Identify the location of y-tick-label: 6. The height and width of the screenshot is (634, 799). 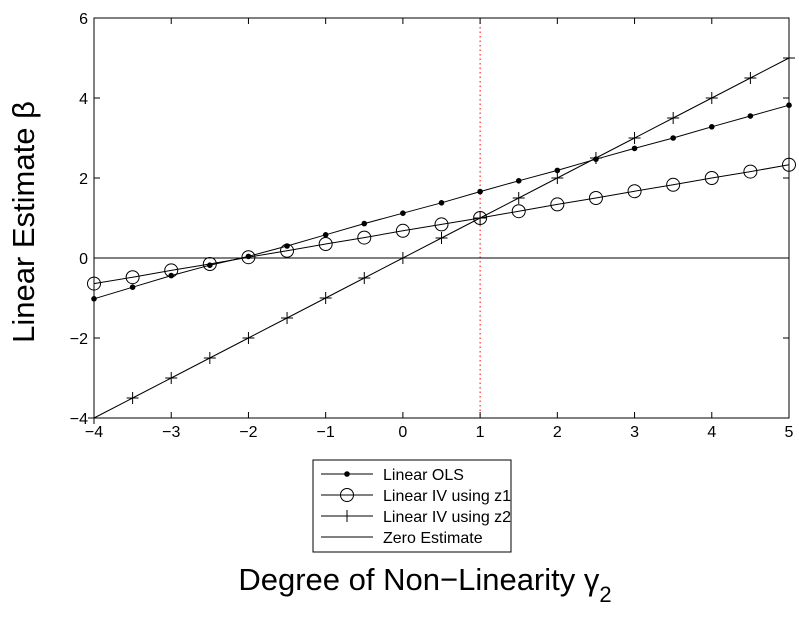
(83, 19).